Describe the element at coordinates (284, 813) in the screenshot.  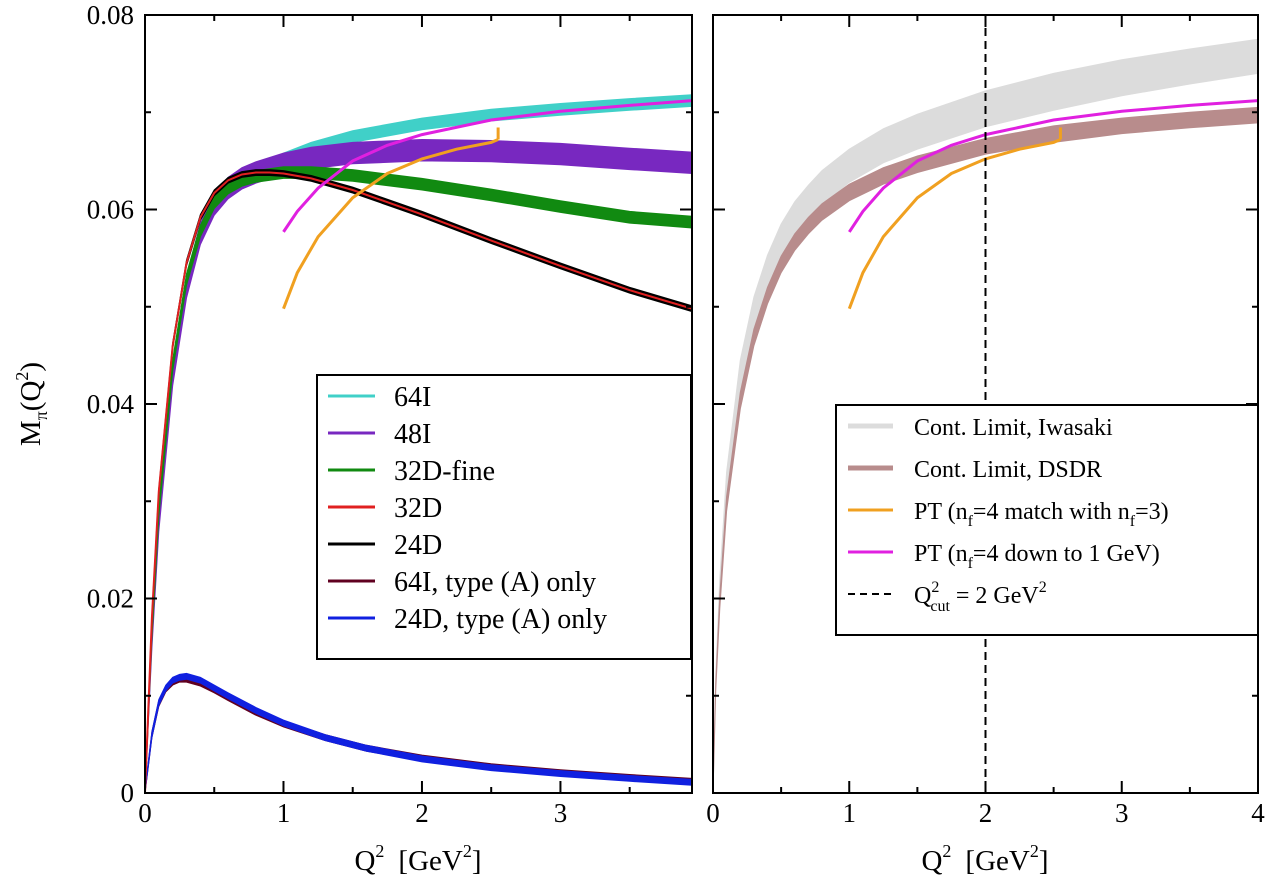
I see `left-x-tick-label: 1` at that location.